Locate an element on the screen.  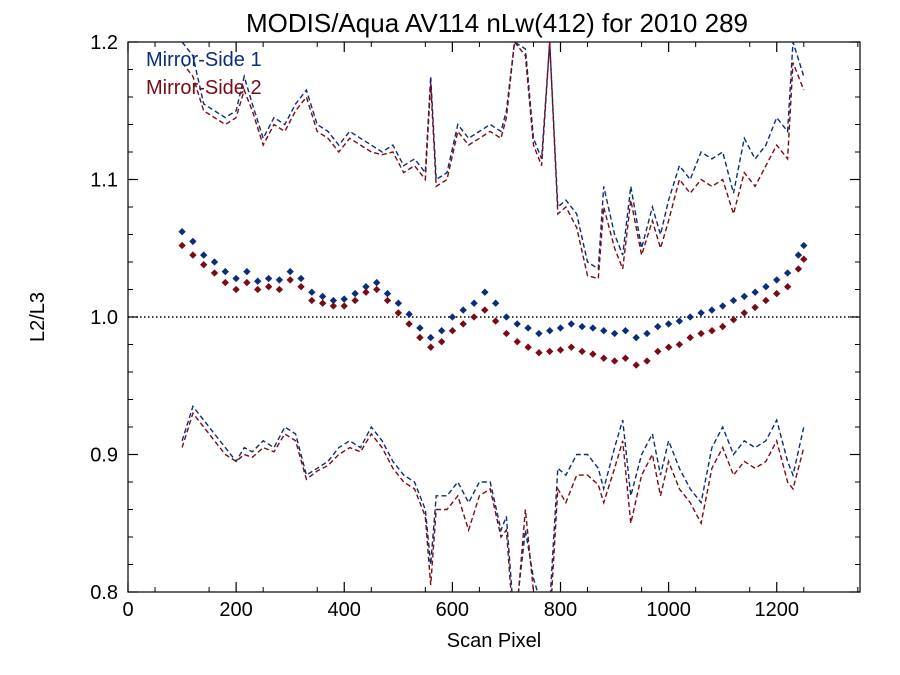
y-tick-label: 1.2 is located at coordinates (104, 43).